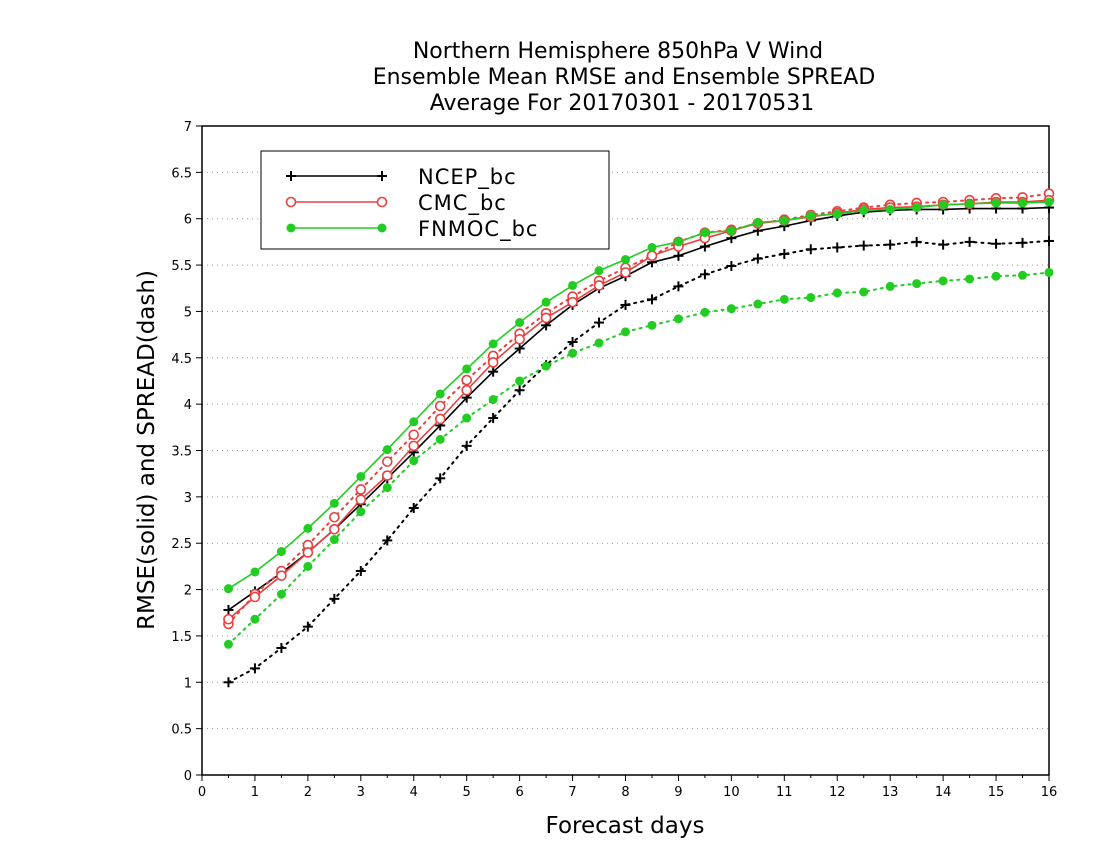 The image size is (1100, 850). I want to click on y-tick-label: 1, so click(188, 683).